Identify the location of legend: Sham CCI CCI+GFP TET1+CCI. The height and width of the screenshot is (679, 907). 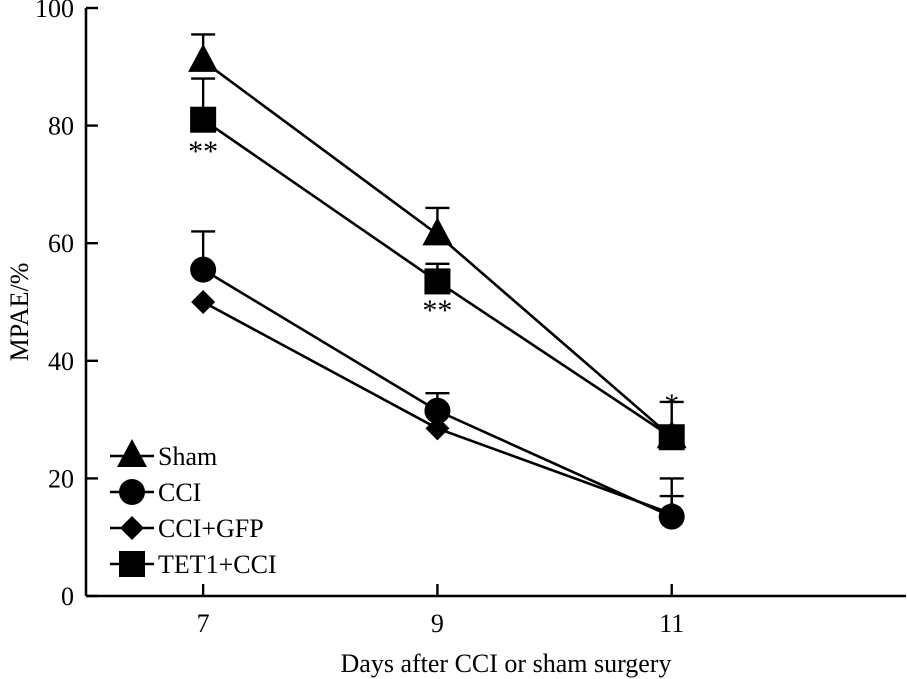
(193, 509).